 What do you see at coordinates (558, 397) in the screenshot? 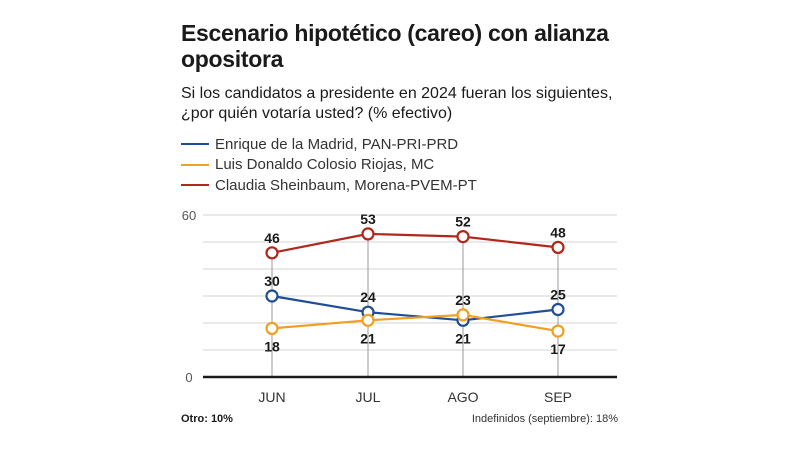
I see `x-tick-label: SEP` at bounding box center [558, 397].